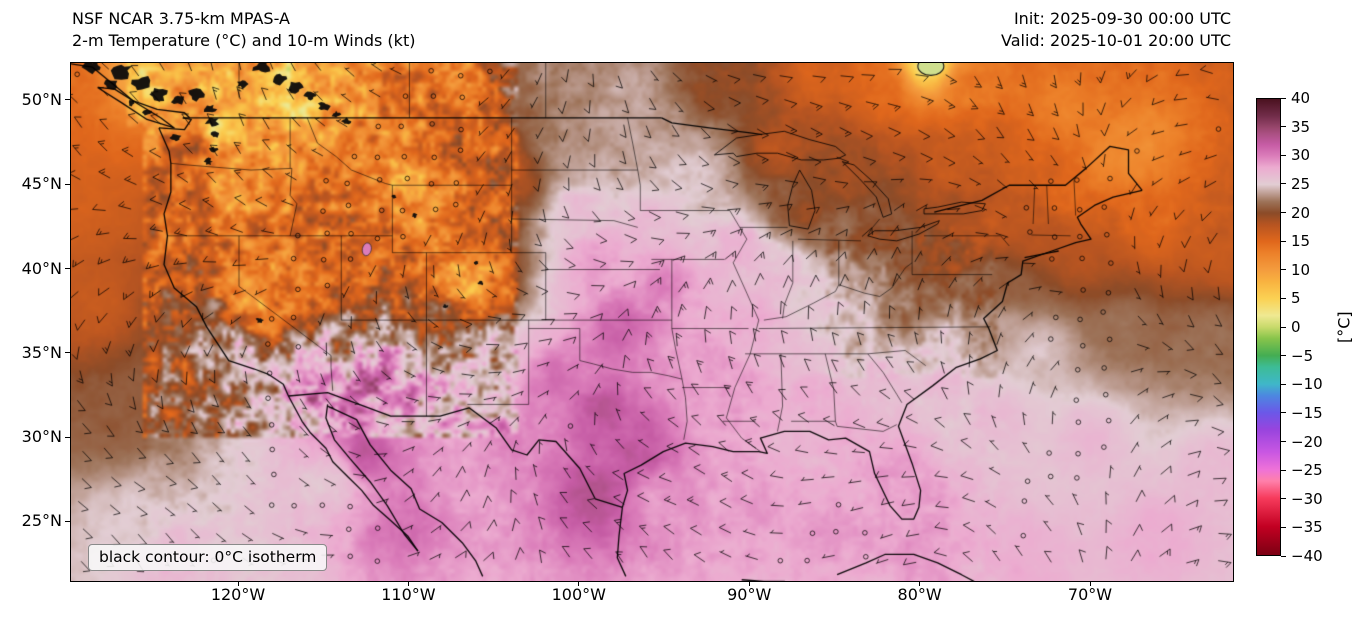 This screenshot has height=619, width=1364. Describe the element at coordinates (1301, 212) in the screenshot. I see `colorbar-tick-label: 20` at that location.